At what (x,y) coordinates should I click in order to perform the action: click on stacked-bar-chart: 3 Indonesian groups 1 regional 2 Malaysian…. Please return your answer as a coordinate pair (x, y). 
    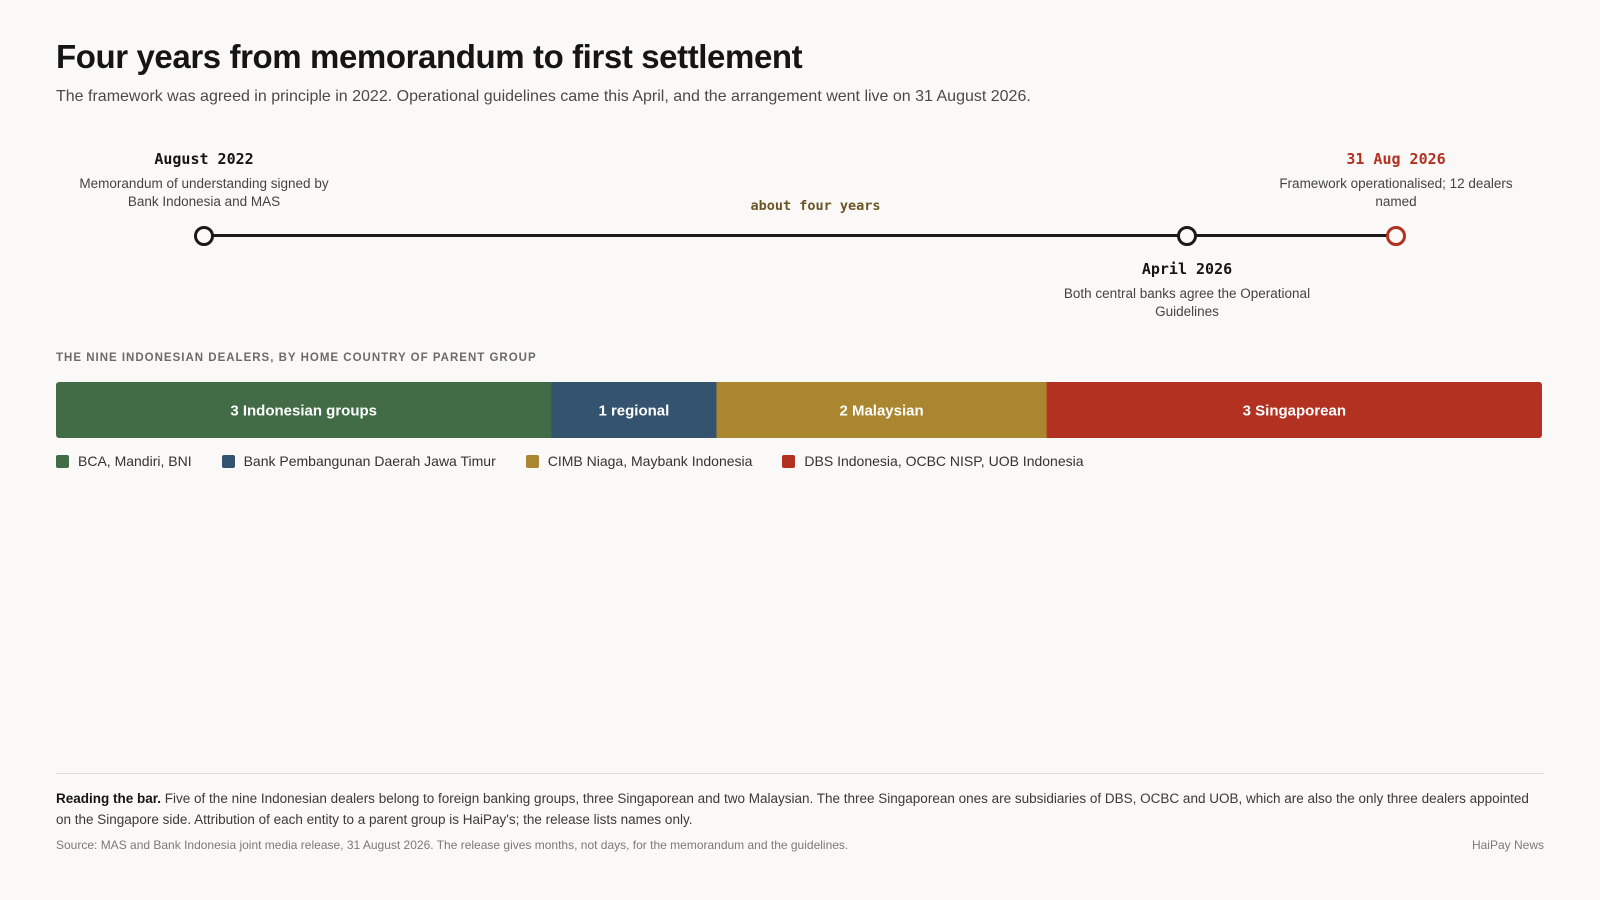
    Looking at the image, I should click on (799, 410).